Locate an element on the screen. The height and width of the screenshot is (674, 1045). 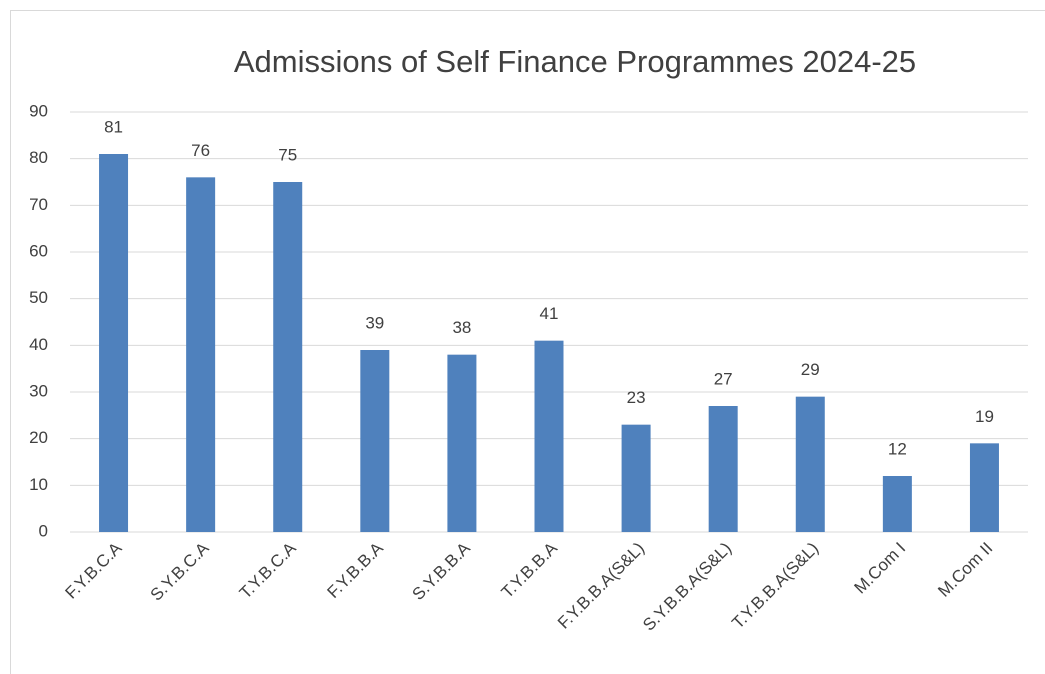
y-tick-label: 90 is located at coordinates (38, 110).